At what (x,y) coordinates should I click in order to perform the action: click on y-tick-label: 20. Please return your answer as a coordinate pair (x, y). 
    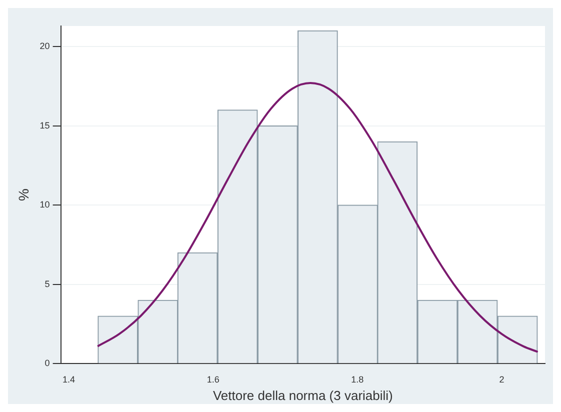
    Looking at the image, I should click on (45, 46).